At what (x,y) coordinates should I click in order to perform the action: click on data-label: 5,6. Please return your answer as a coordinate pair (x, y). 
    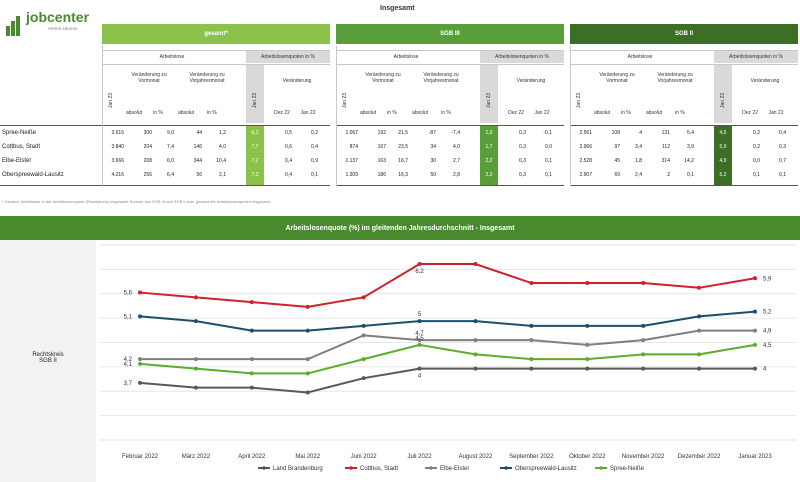
    Looking at the image, I should click on (128, 294).